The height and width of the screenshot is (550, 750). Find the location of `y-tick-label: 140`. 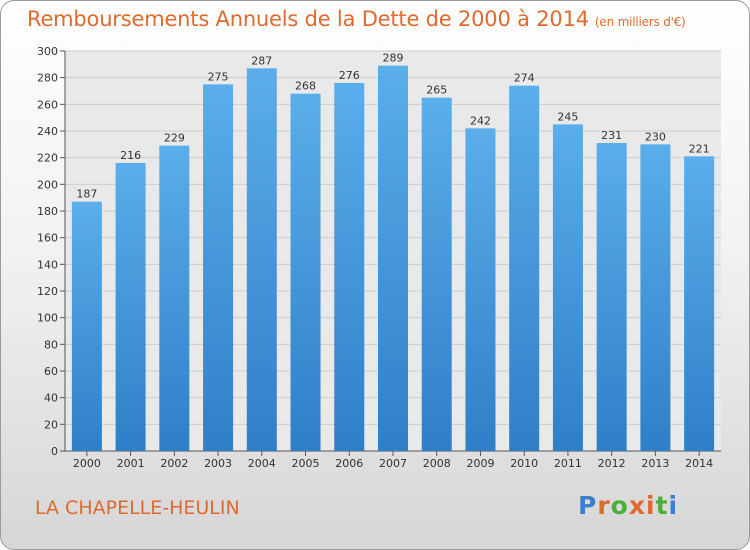

y-tick-label: 140 is located at coordinates (47, 264).